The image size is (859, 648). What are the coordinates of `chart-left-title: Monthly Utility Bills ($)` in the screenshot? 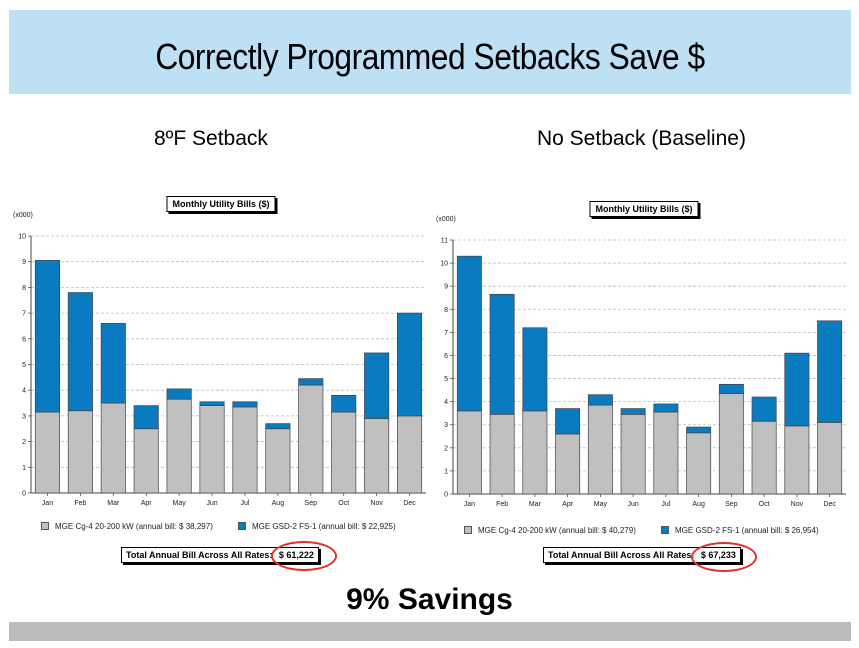 It's located at (221, 204).